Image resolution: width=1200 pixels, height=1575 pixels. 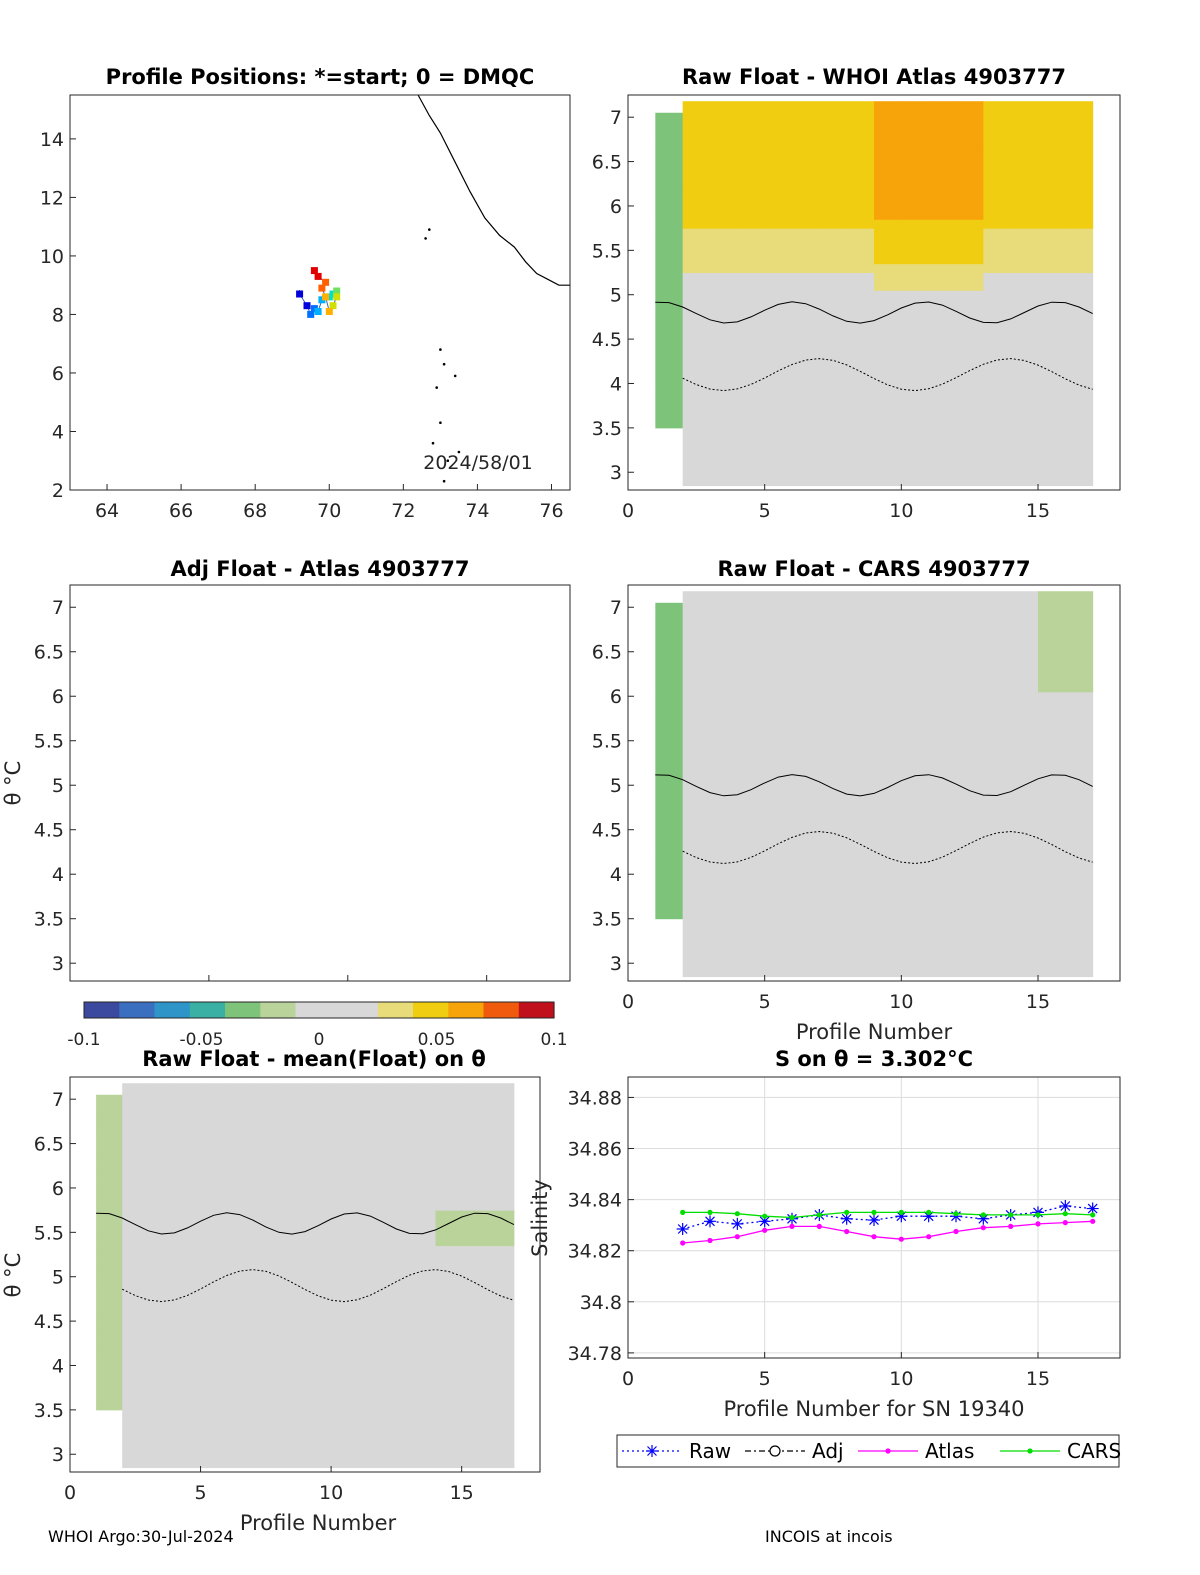 What do you see at coordinates (595, 1150) in the screenshot?
I see `ytick-label: 34.86` at bounding box center [595, 1150].